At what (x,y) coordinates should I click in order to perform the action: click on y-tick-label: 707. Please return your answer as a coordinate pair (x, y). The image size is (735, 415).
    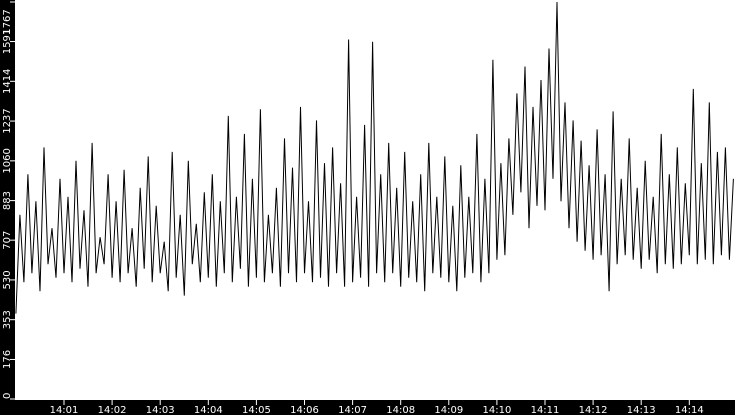
    Looking at the image, I should click on (7, 240).